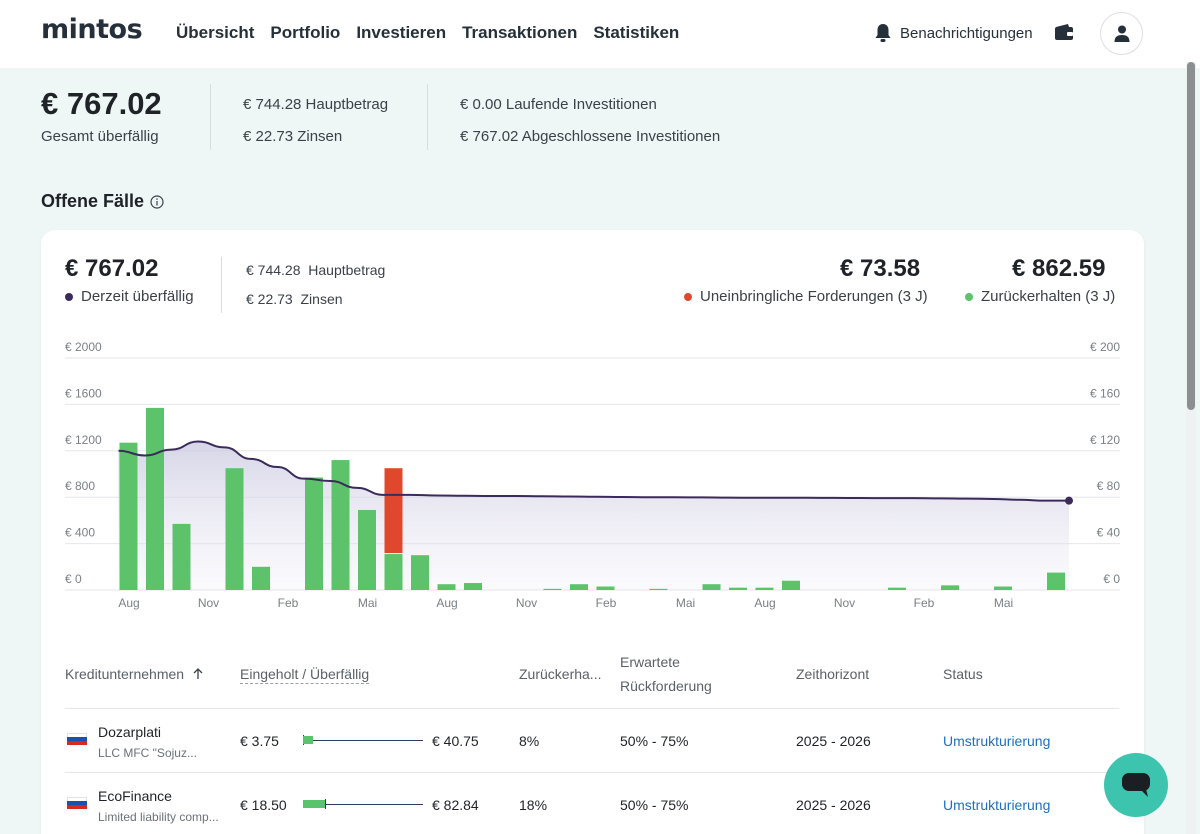 The image size is (1200, 834). I want to click on summary-closed: € 767.02 Abgeschlossene Investitionen, so click(590, 136).